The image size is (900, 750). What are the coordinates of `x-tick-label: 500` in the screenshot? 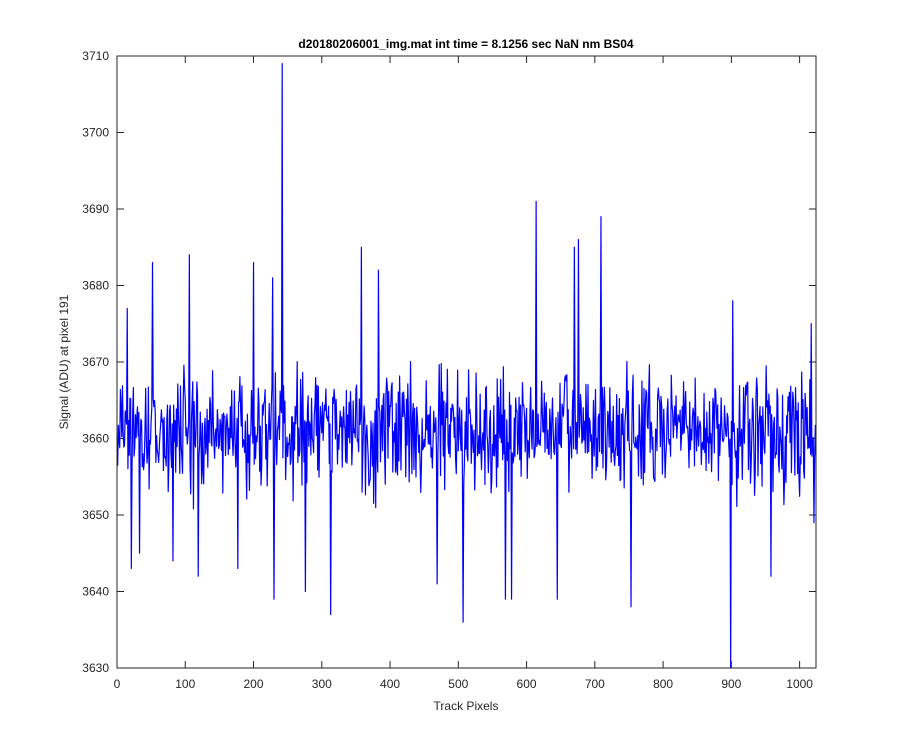 It's located at (458, 684).